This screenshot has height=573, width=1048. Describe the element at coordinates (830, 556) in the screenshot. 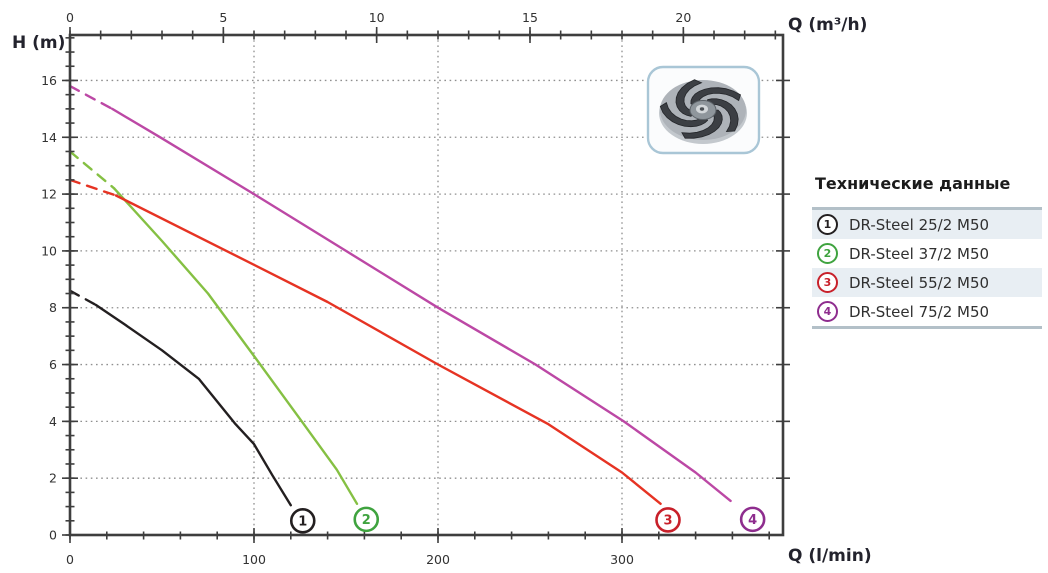

I see `x-bottom-axis-title: Q (l/min)` at that location.